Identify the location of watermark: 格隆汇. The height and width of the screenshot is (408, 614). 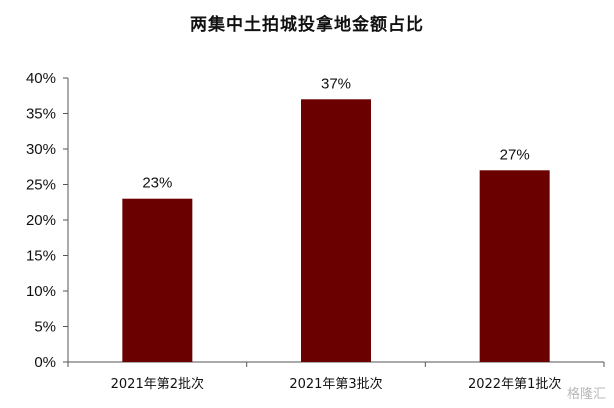
(586, 394).